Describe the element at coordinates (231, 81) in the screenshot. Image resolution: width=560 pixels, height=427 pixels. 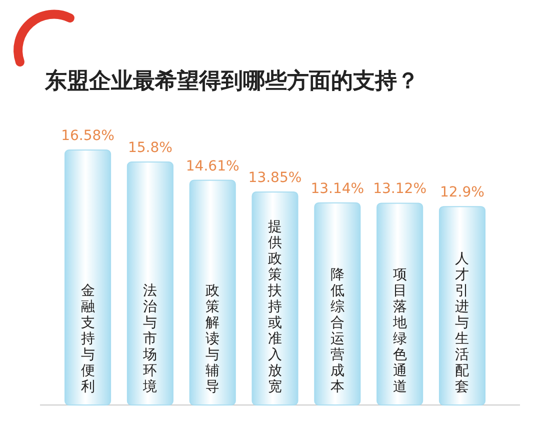
I see `chart-title: 东盟企业最希望得到哪些方面的支持？` at that location.